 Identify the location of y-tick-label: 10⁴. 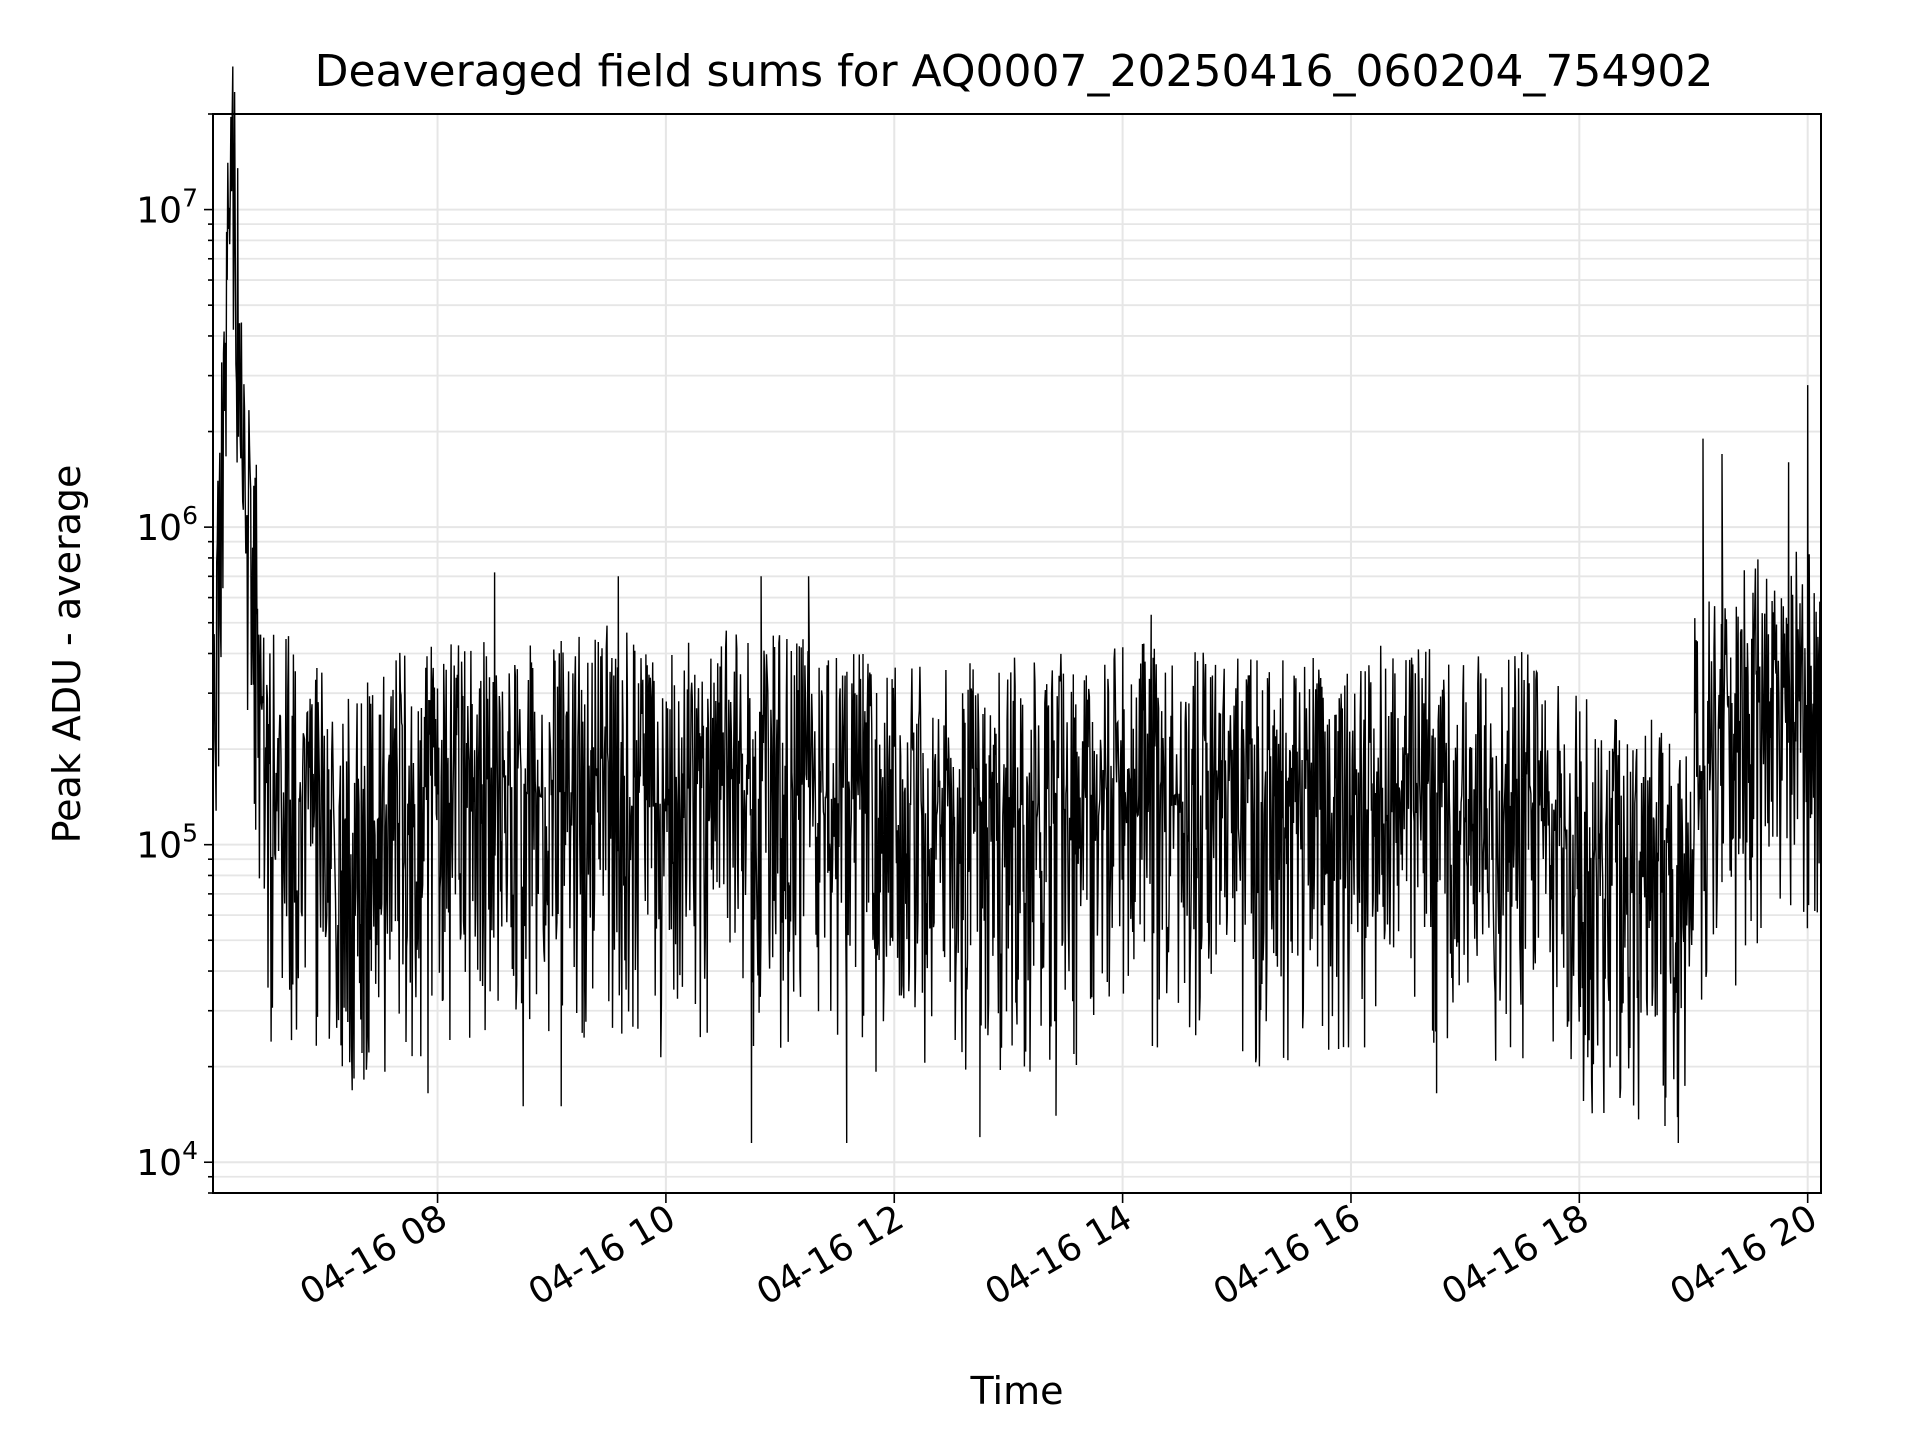
(167, 1160).